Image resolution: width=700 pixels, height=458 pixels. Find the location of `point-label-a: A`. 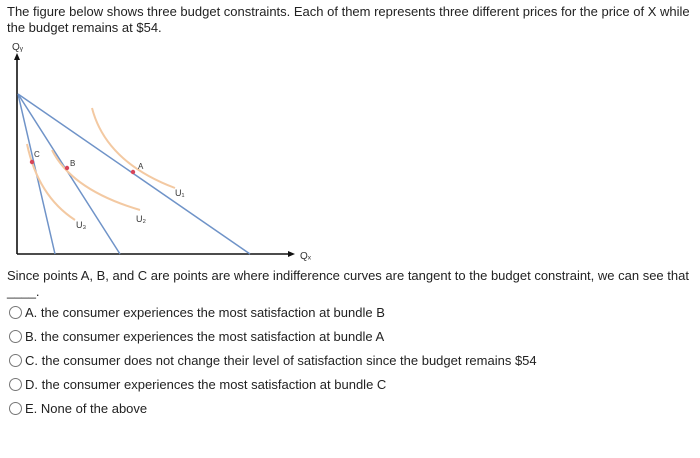

point-label-a: A is located at coordinates (141, 166).